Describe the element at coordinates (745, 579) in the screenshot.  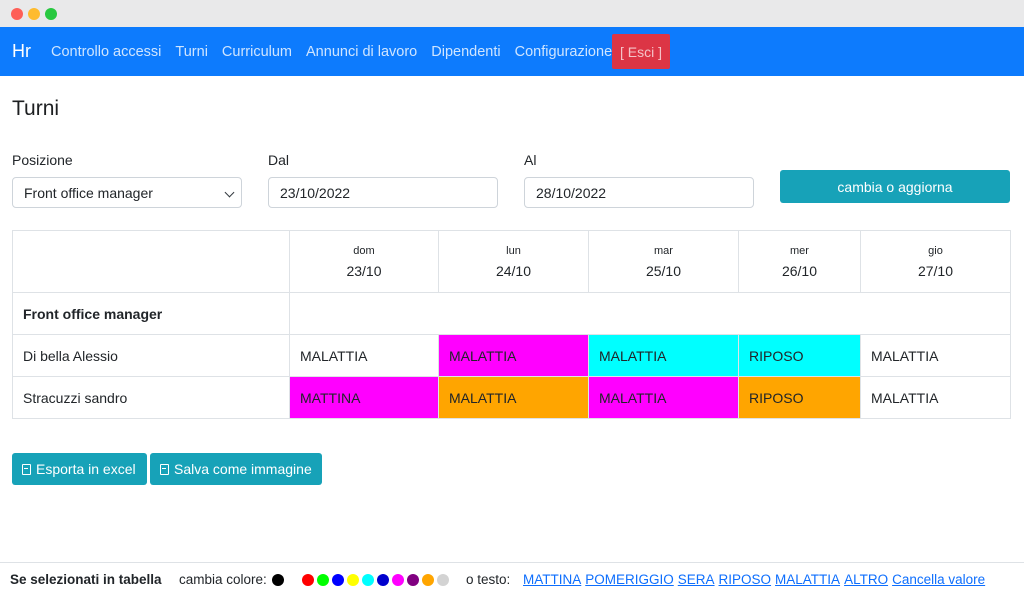
I see `set-text-riposo-link: RIPOSO` at that location.